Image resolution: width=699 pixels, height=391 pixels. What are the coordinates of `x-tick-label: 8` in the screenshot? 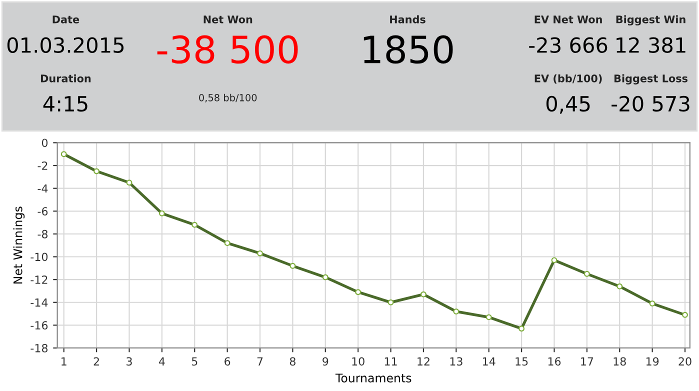 It's located at (293, 361).